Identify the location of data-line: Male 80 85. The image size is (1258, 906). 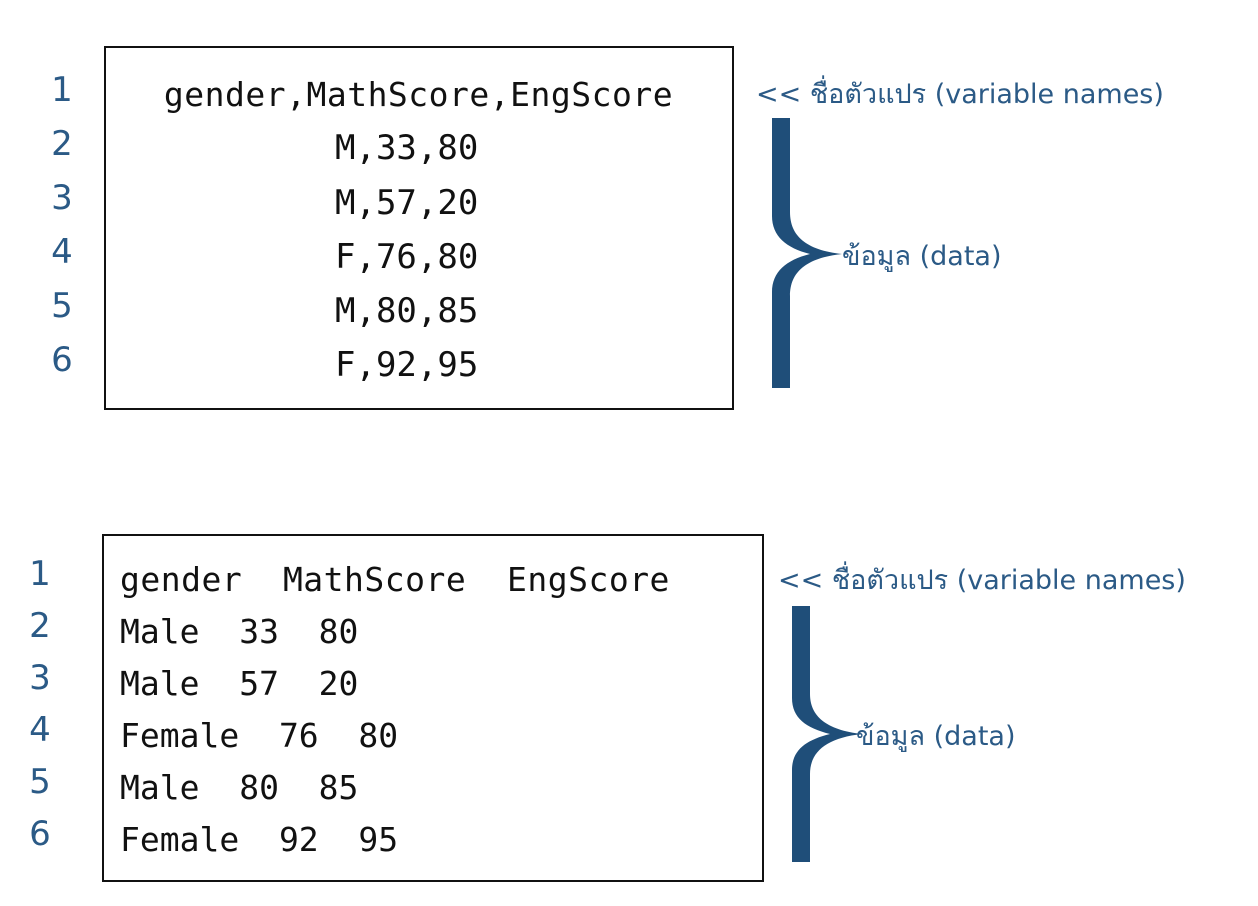
(239, 787).